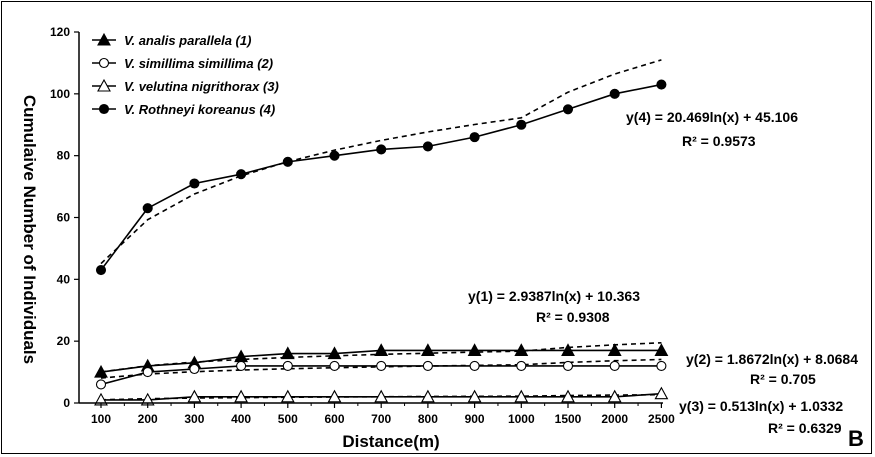 This screenshot has width=875, height=457. What do you see at coordinates (187, 40) in the screenshot?
I see `legend-label: V. analis parallela (1)` at bounding box center [187, 40].